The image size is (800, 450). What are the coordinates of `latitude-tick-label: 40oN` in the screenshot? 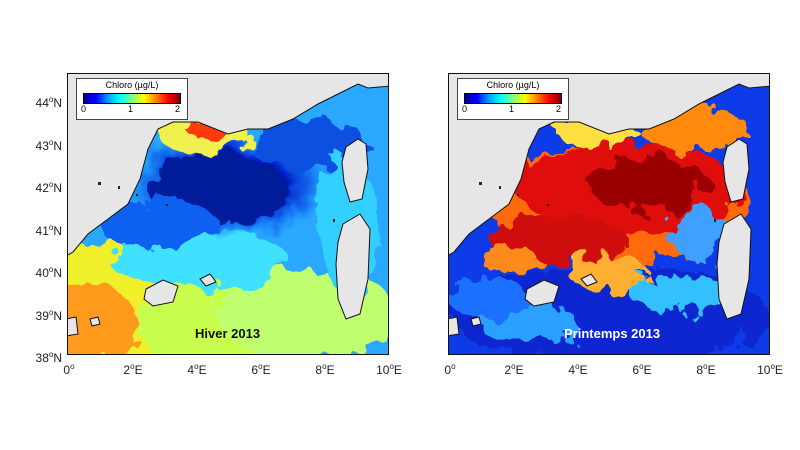 It's located at (48, 272).